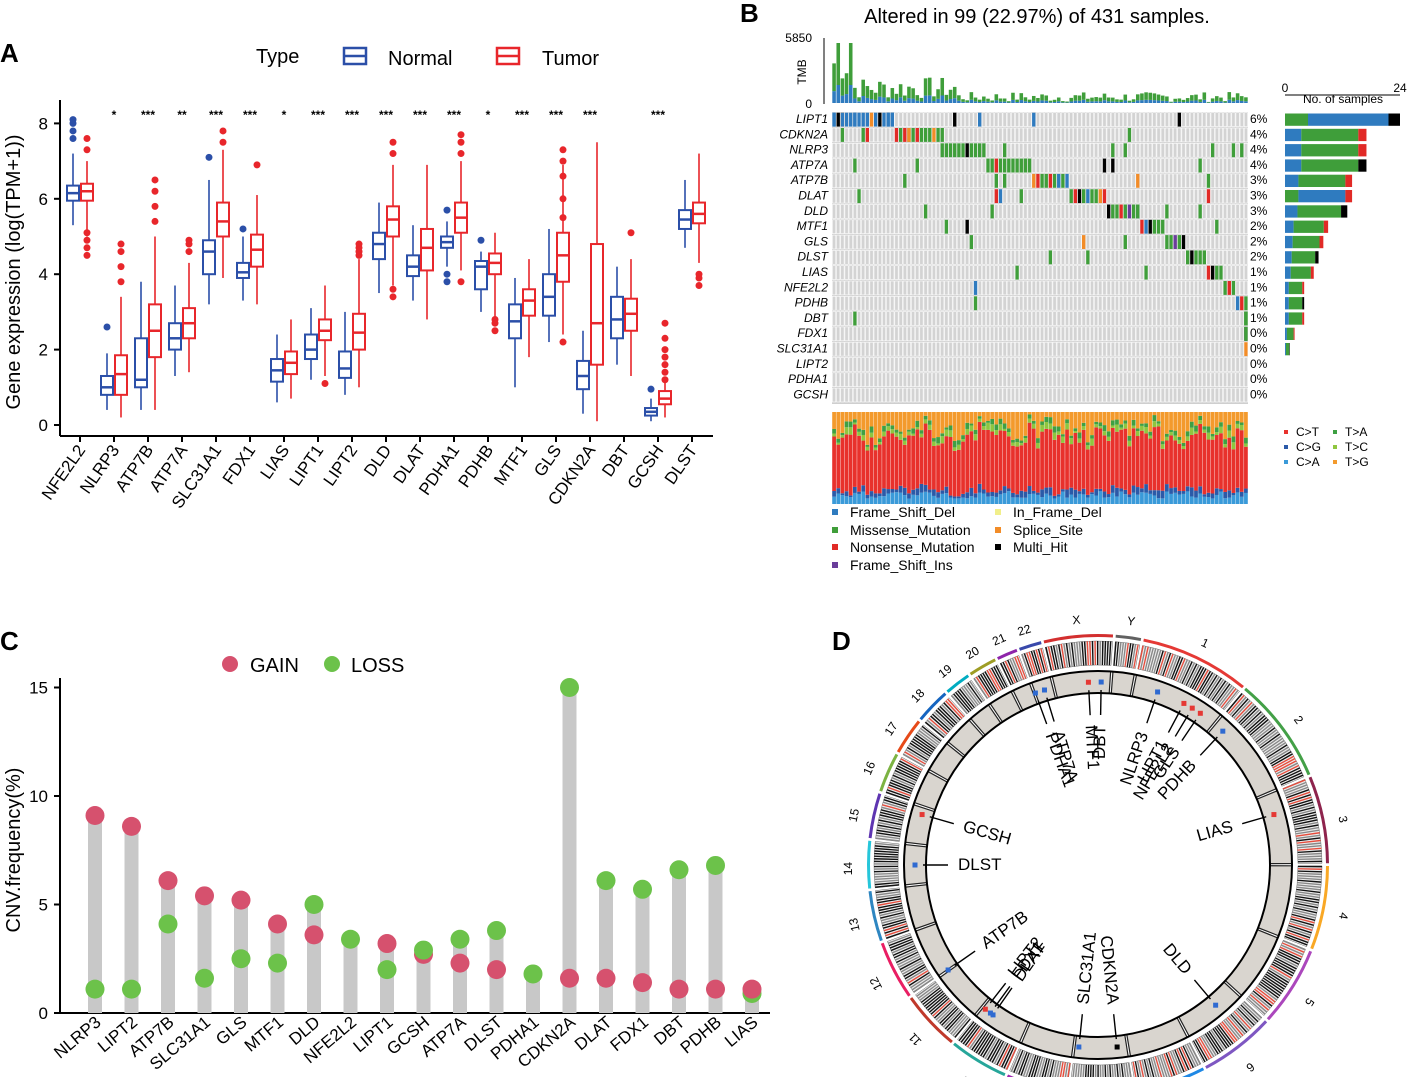  Describe the element at coordinates (921, 99) in the screenshot. I see `tmb-bar-segment` at that location.